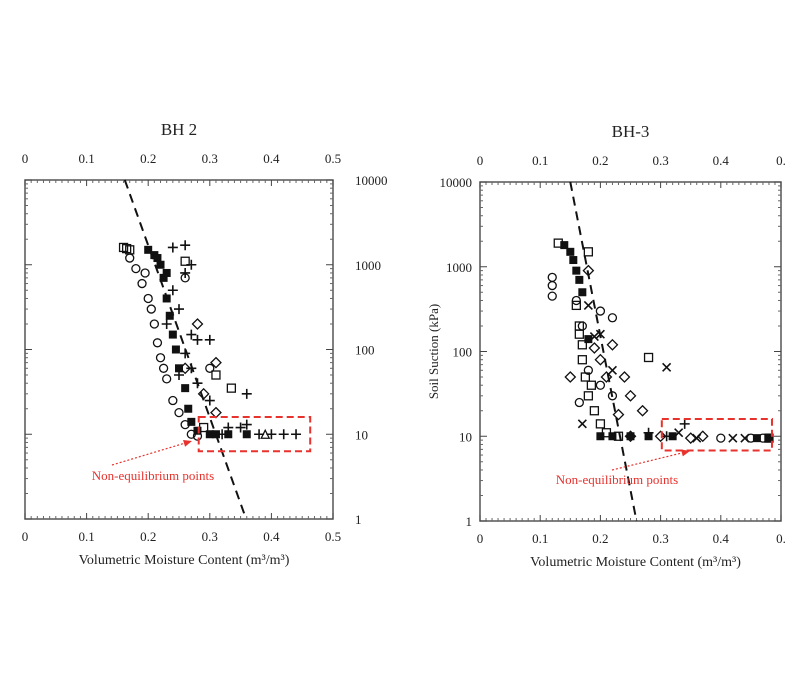  I want to click on x-tick-label: 0.1, so click(86, 536).